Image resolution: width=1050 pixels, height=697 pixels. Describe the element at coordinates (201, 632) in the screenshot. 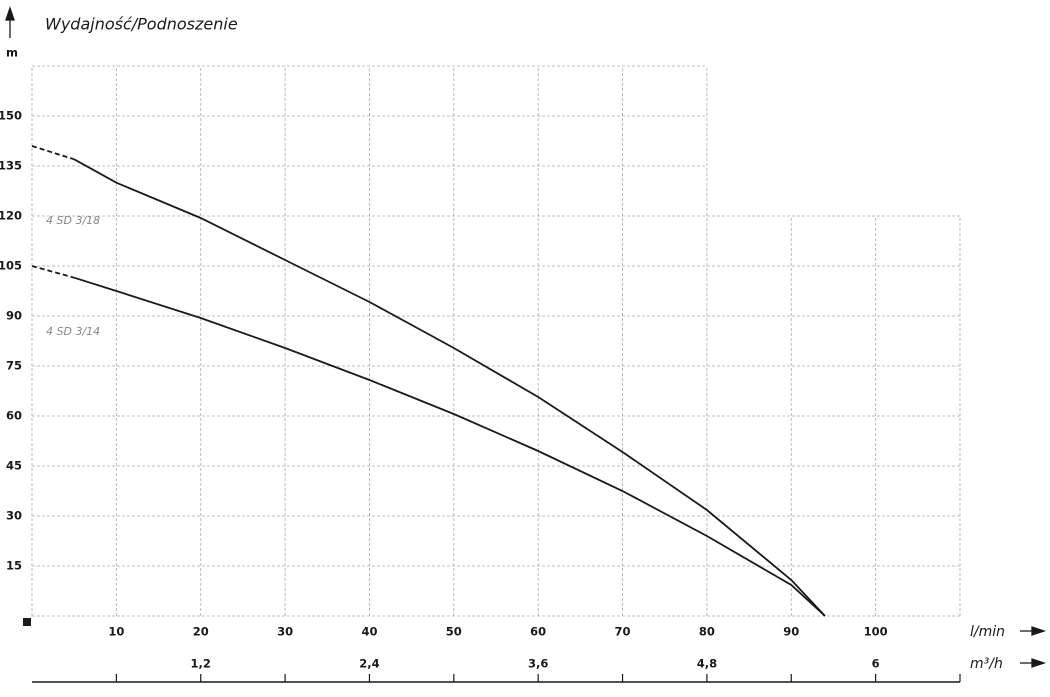

I see `x-tick-label: 20` at that location.